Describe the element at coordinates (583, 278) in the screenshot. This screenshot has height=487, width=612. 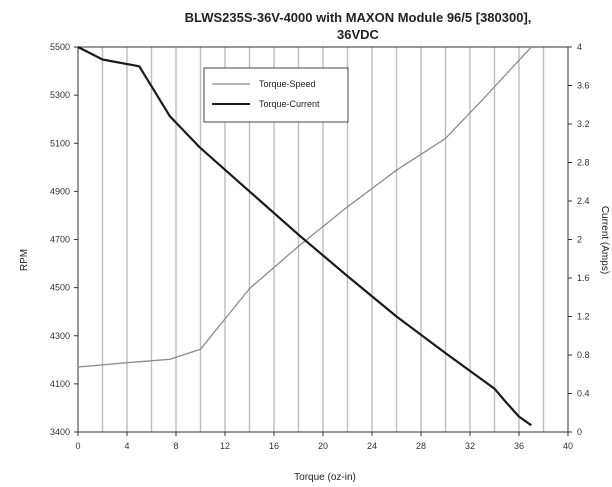
I see `y-right-tick-label: 1.6` at that location.